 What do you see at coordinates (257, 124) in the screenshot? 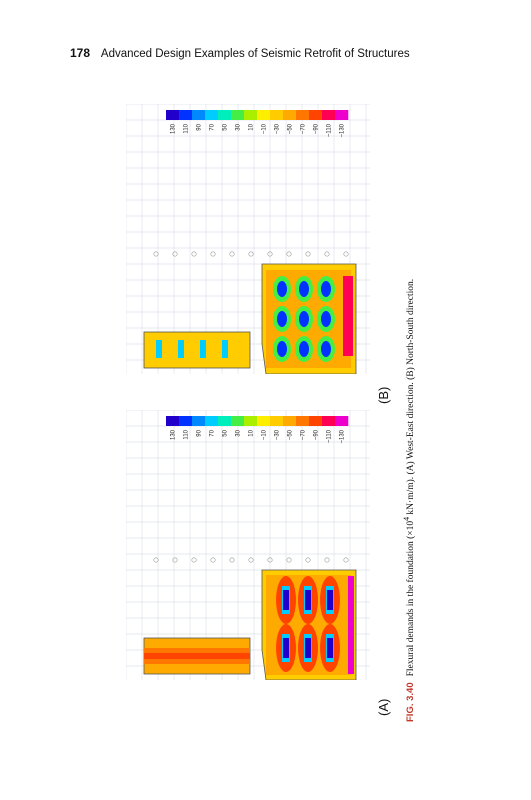
I see `color-legend-b: 130 110 90 70 50 30 10 −10 −30 −50 −70 −90 −110 −130` at bounding box center [257, 124].